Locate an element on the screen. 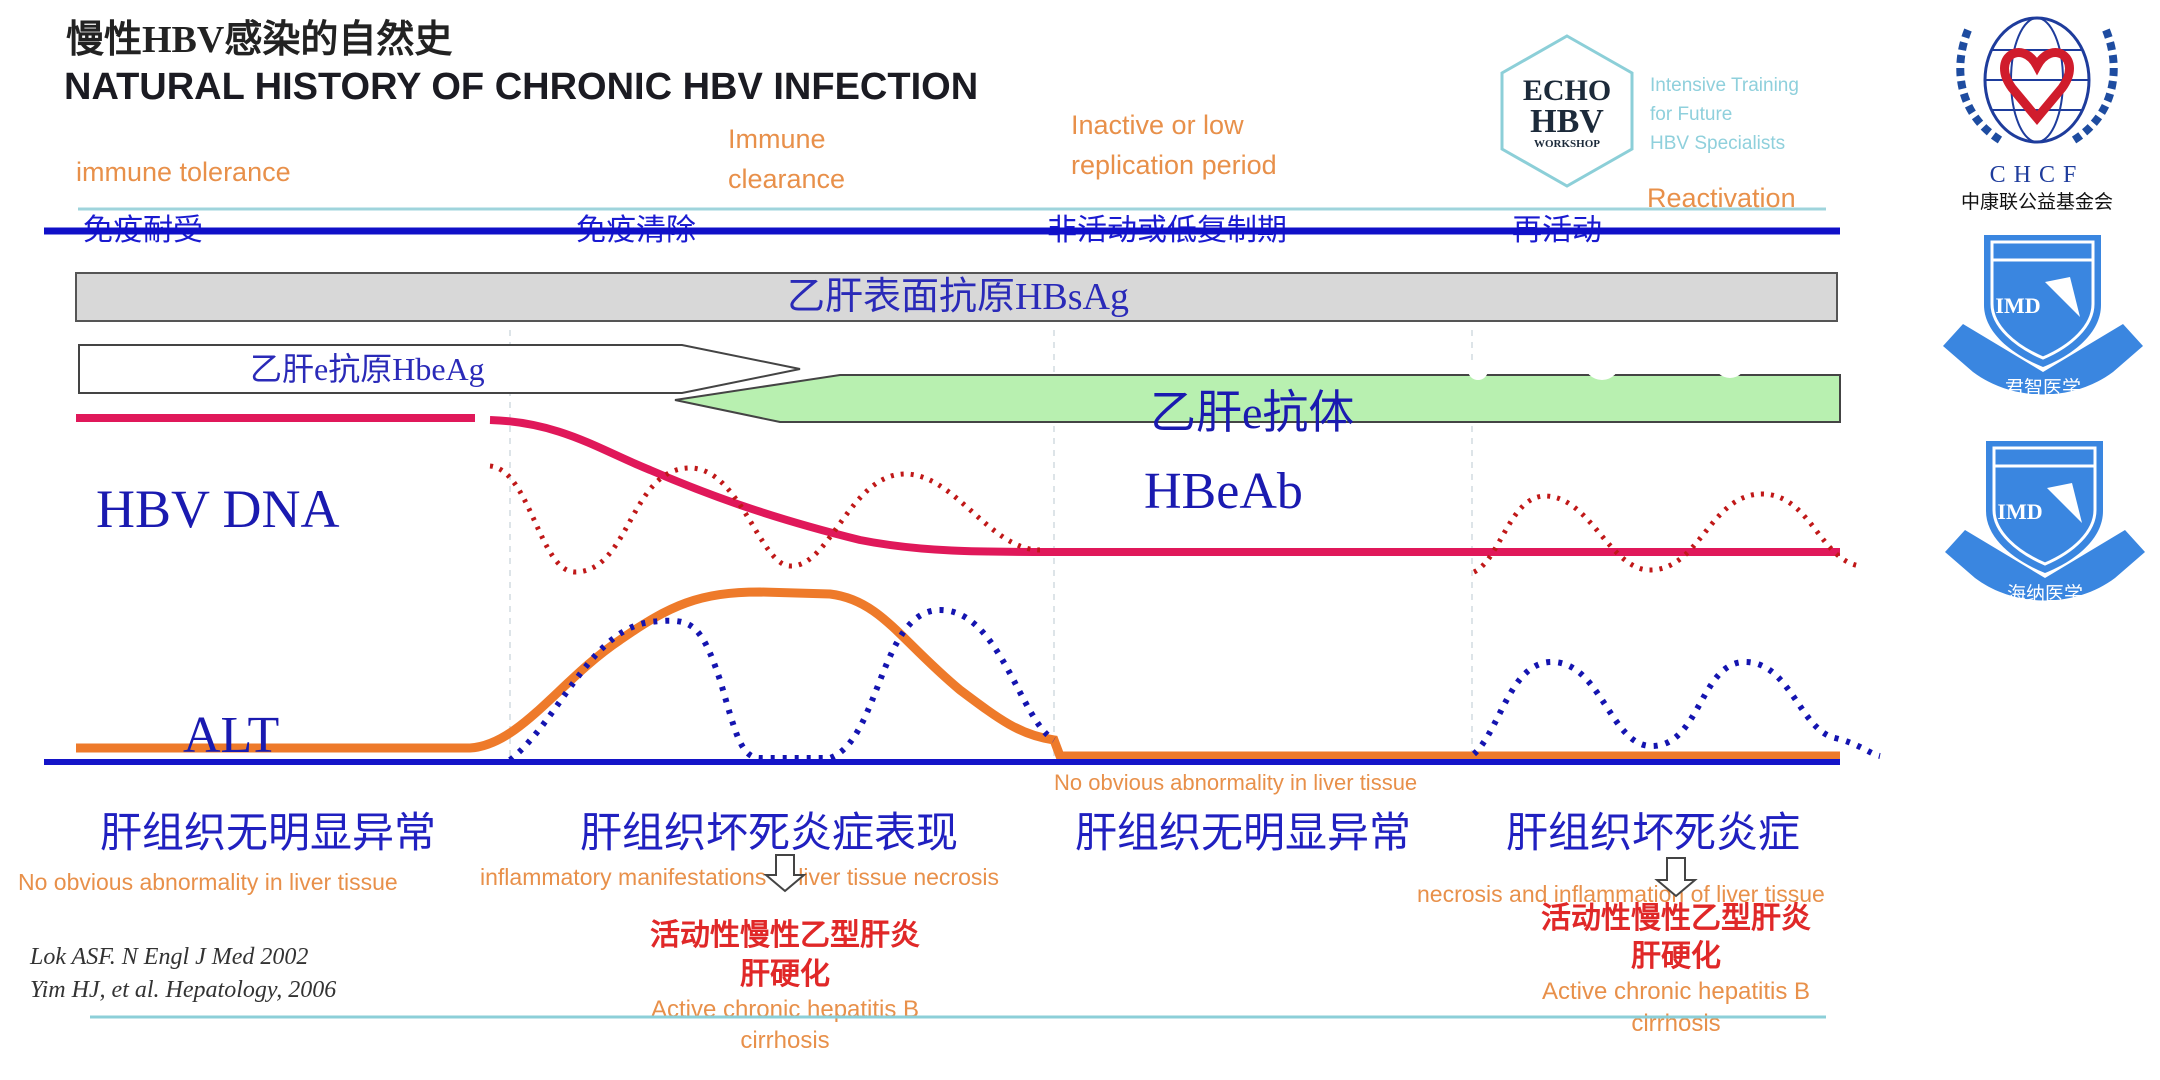  title-en: NATURAL HISTORY OF CHRONIC HBV INFECTION is located at coordinates (521, 87).